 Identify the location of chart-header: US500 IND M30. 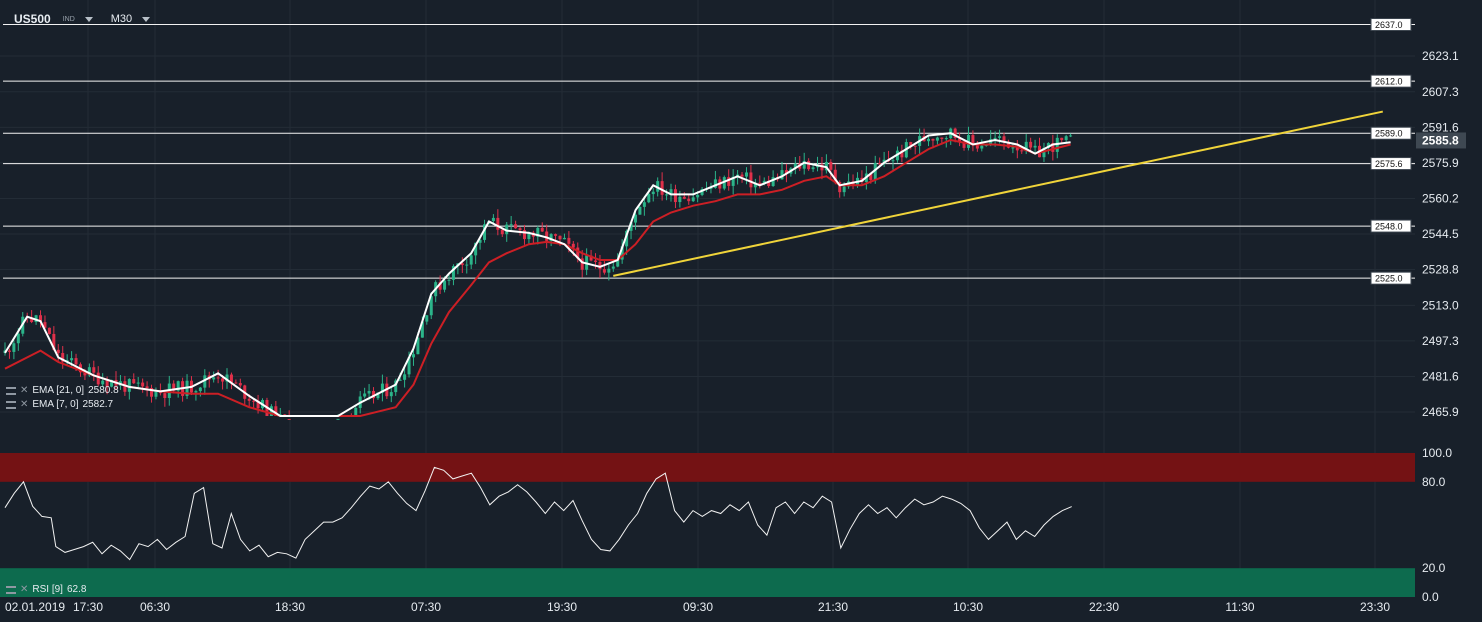
(82, 19).